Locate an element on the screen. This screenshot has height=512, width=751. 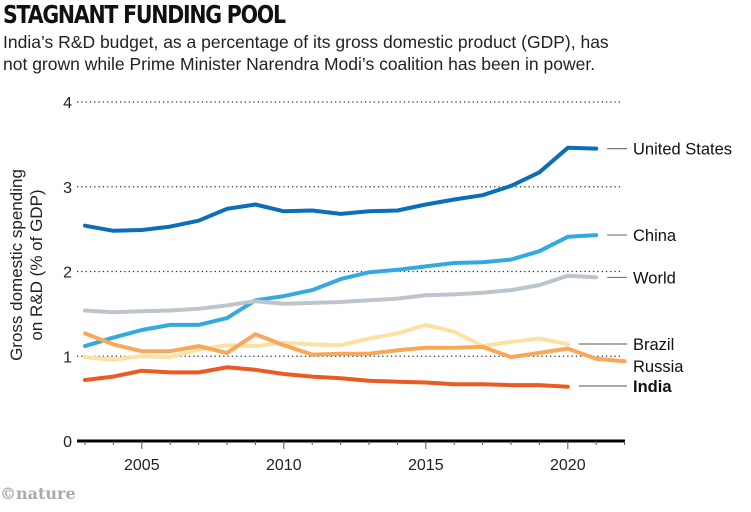
nature-credit-logo: ©nature is located at coordinates (38, 493).